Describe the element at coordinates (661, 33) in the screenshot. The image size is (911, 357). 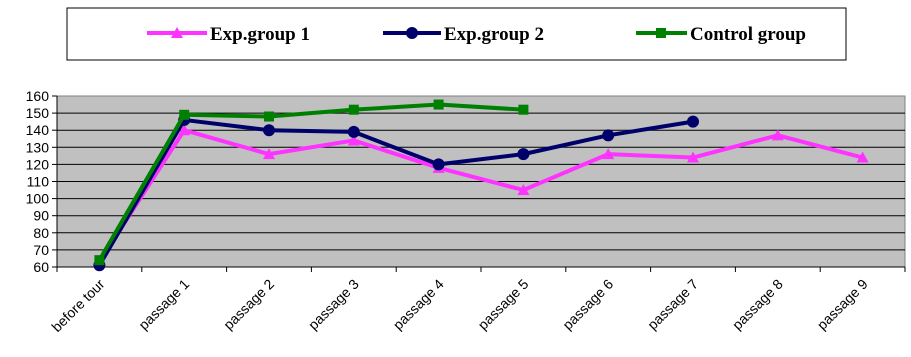
I see `legend-marker-control-group` at that location.